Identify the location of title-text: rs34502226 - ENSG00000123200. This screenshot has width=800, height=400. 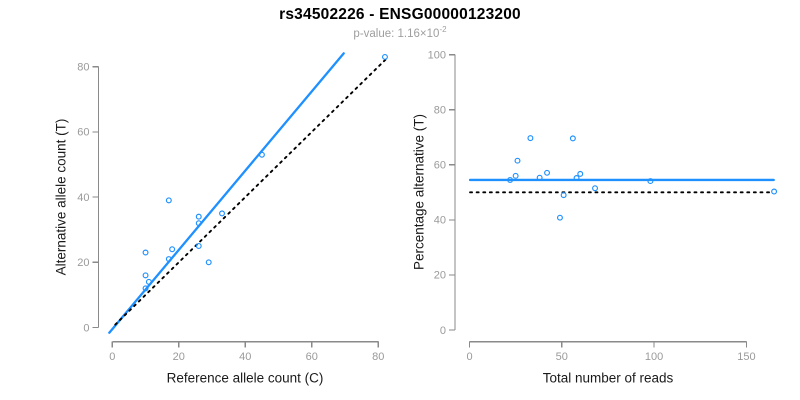
(400, 14).